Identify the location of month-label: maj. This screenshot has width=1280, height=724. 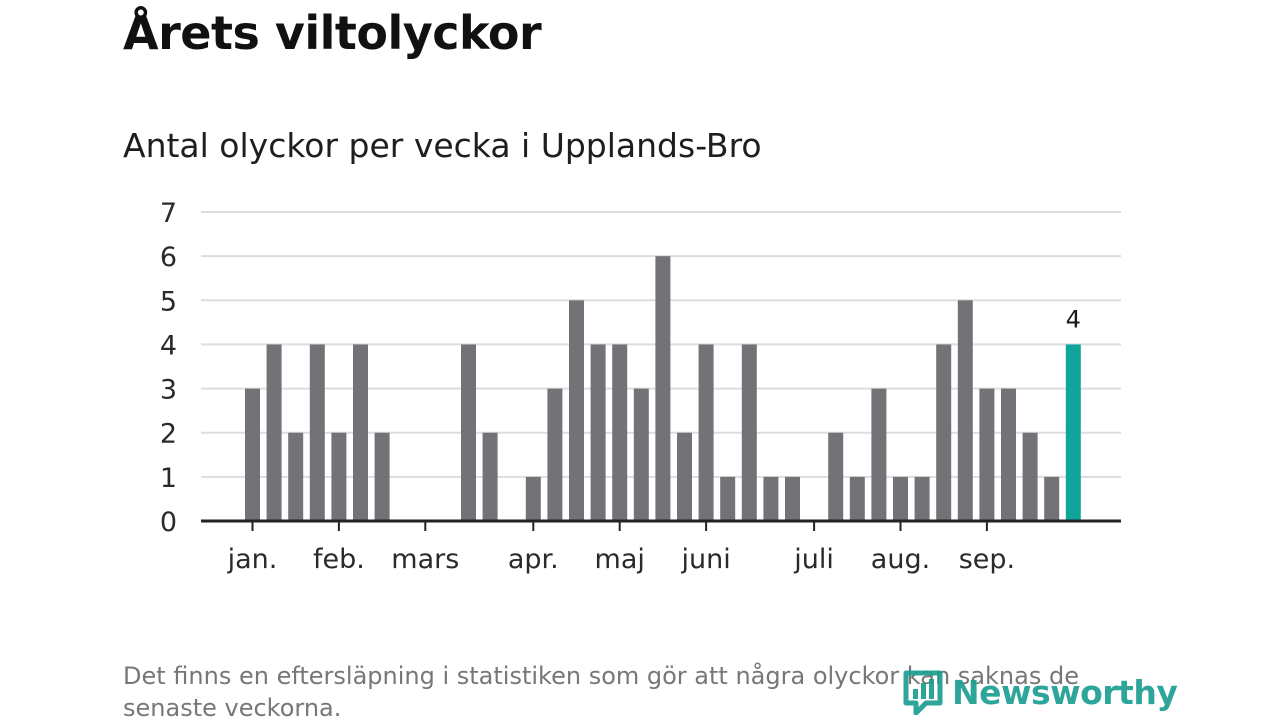
(620, 559).